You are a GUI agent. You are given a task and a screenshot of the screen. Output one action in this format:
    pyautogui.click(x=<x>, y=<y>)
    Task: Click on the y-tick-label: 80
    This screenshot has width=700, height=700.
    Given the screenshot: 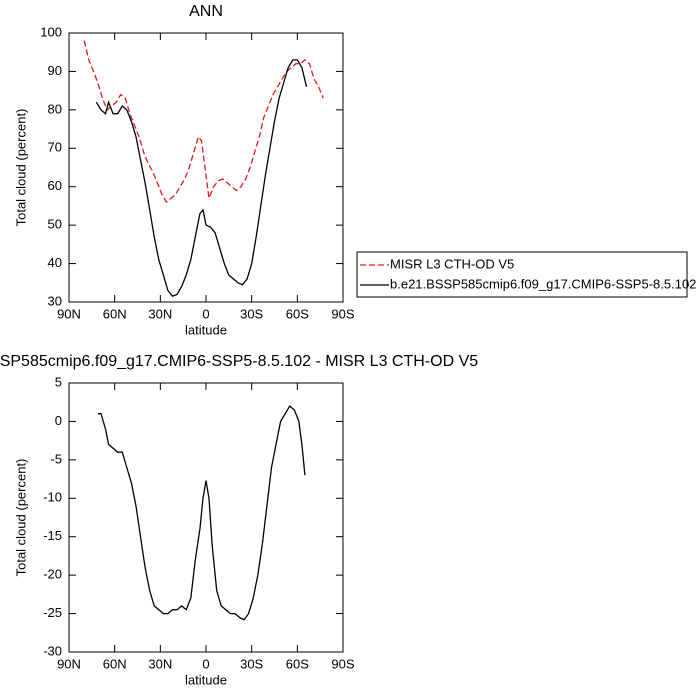 What is the action you would take?
    pyautogui.click(x=55, y=108)
    